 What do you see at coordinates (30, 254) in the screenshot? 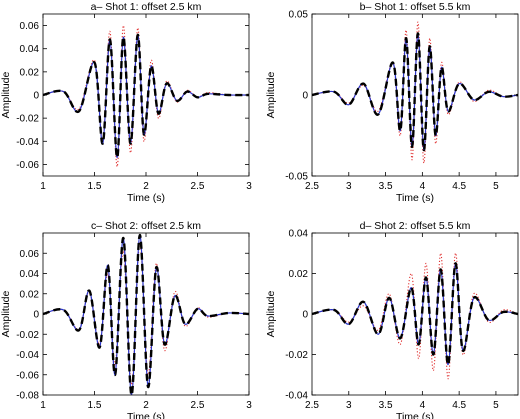
I see `panel-c-ytick-label: 0.06` at bounding box center [30, 254].